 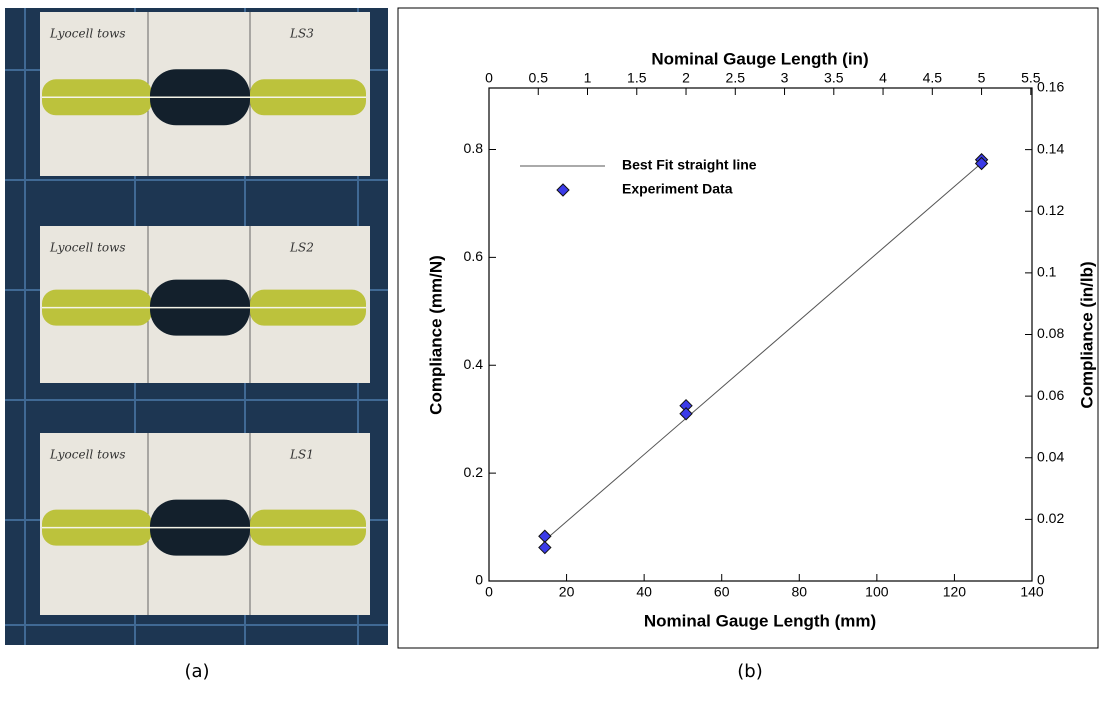 What do you see at coordinates (567, 592) in the screenshot?
I see `x-tick-label: 20` at bounding box center [567, 592].